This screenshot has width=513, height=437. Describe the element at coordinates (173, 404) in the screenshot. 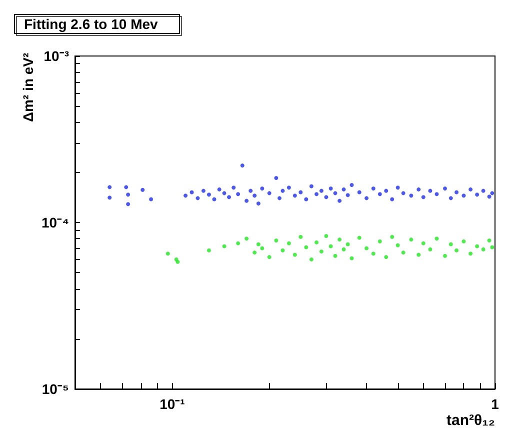

I see `x-tick-label: 10⁻¹` at that location.